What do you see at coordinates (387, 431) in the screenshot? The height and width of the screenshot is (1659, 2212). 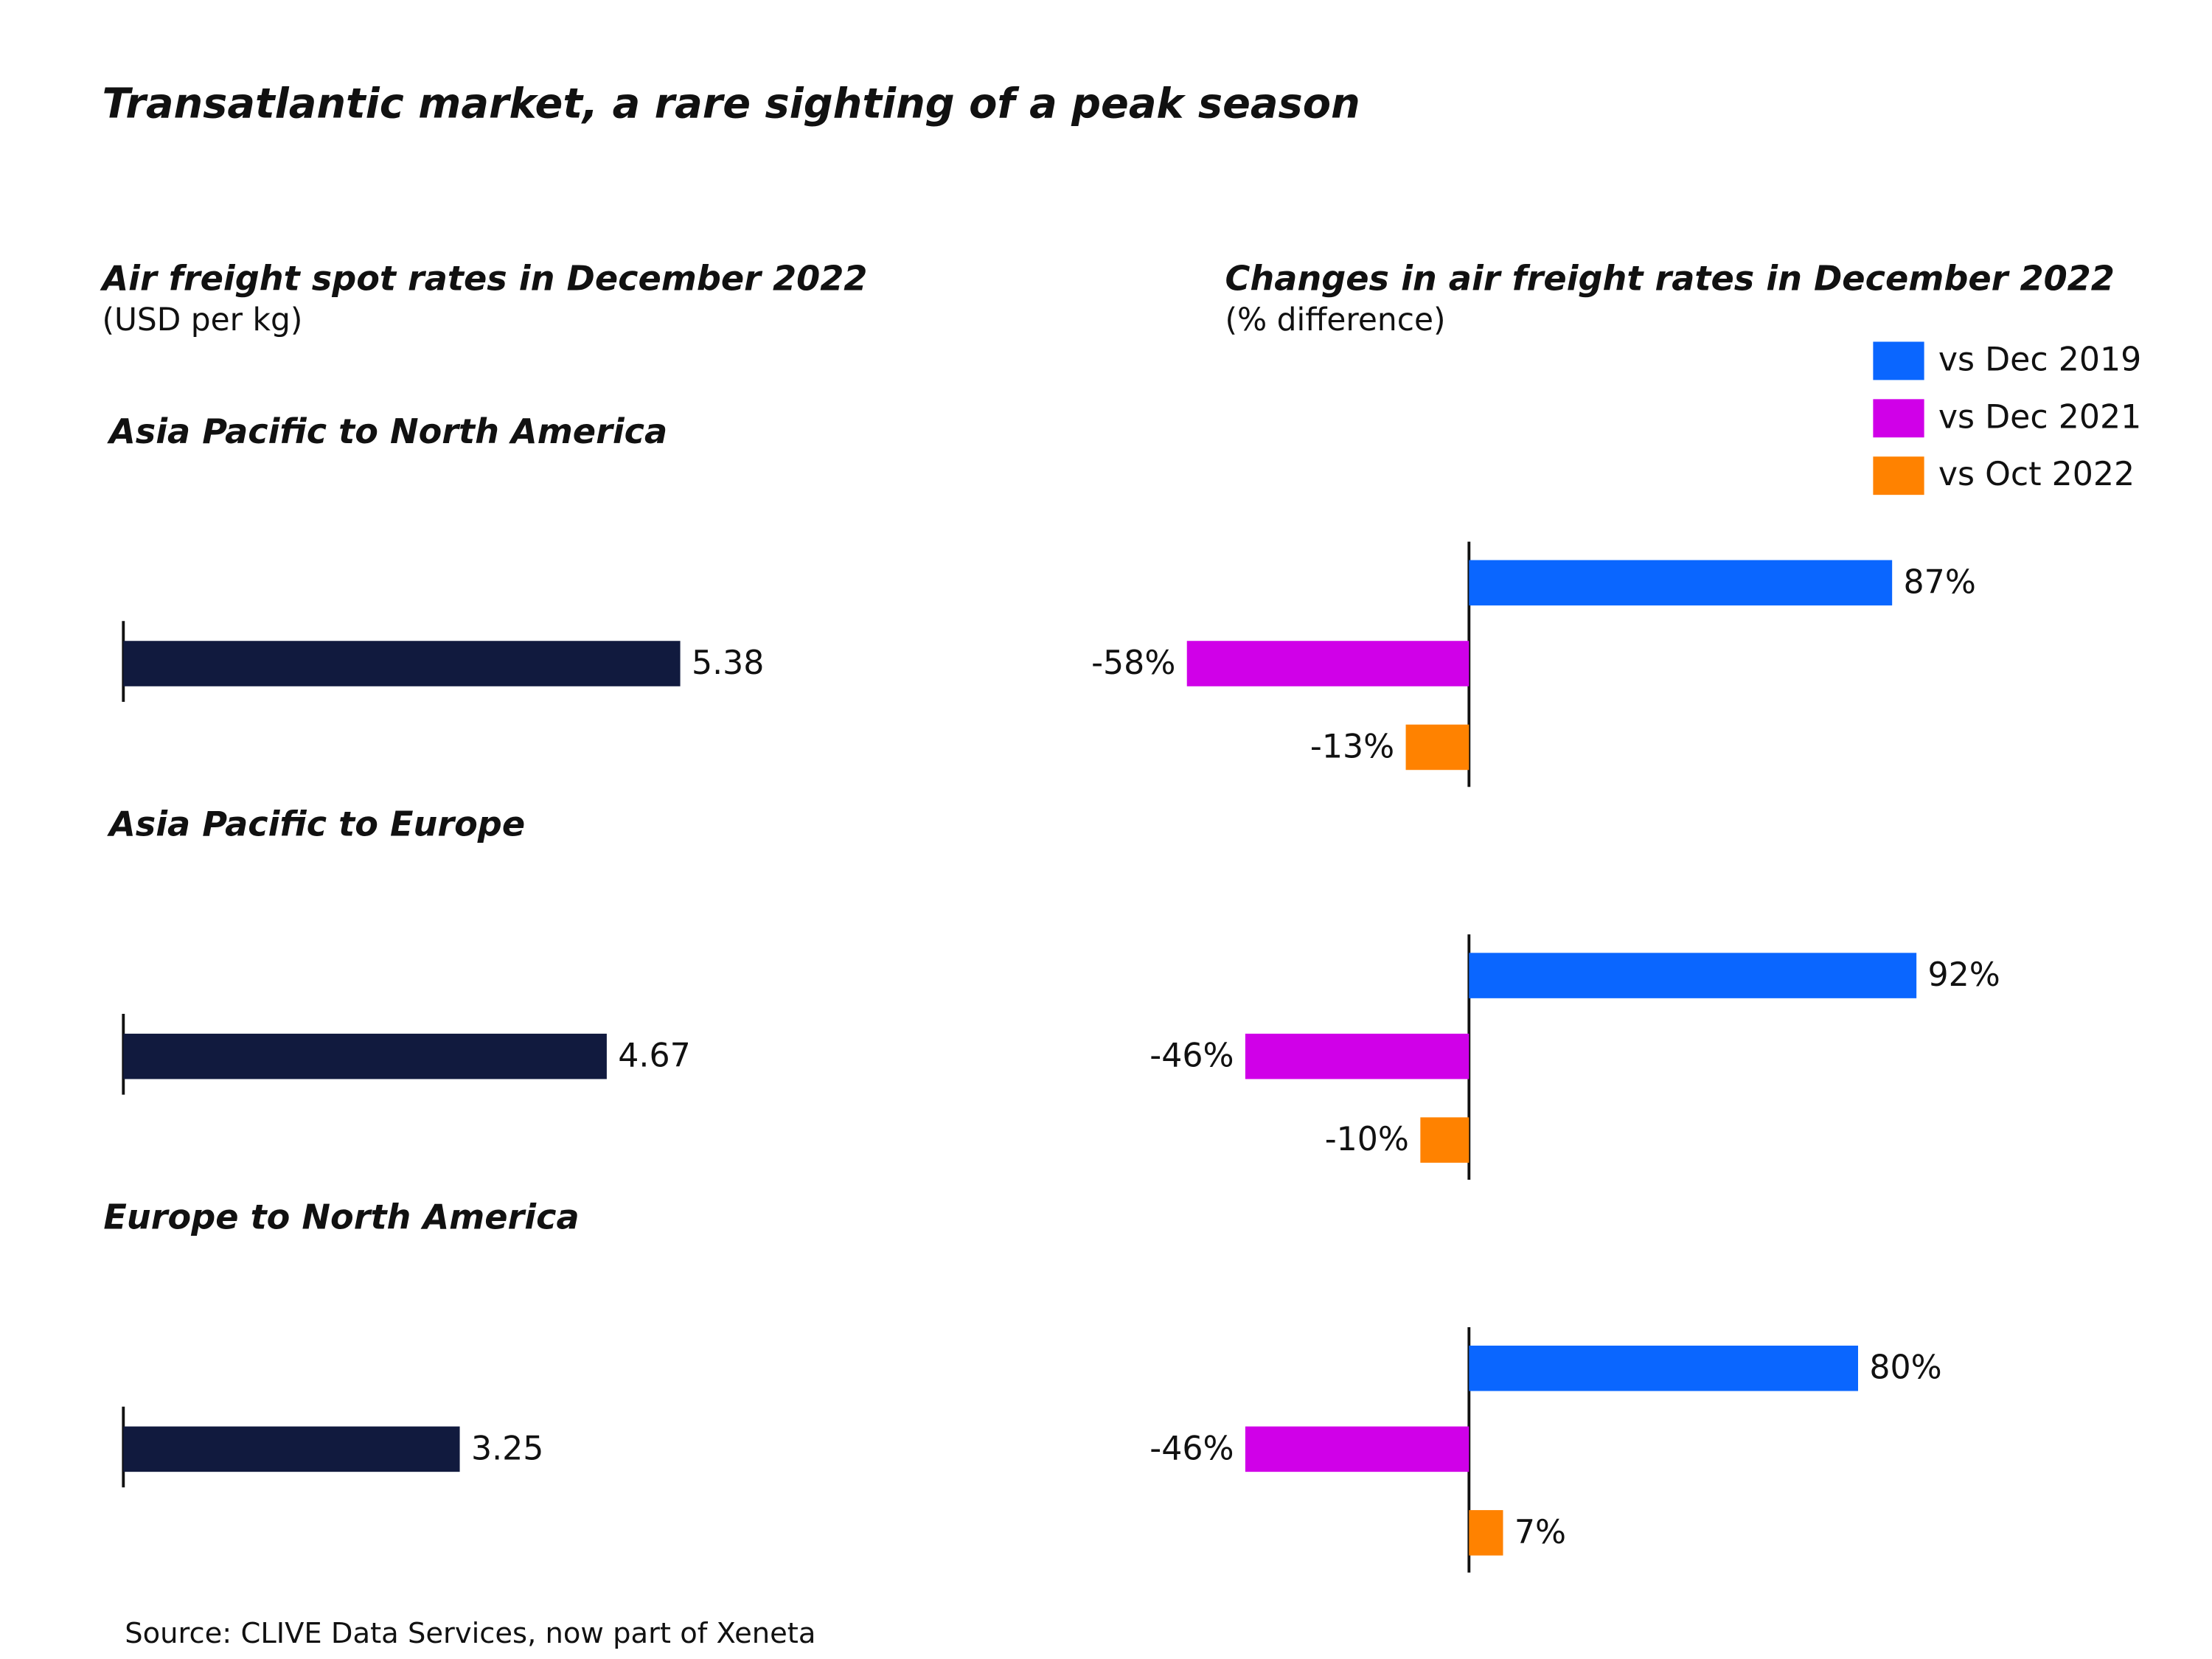 I see `route-heading: Asia Pacific to North America` at bounding box center [387, 431].